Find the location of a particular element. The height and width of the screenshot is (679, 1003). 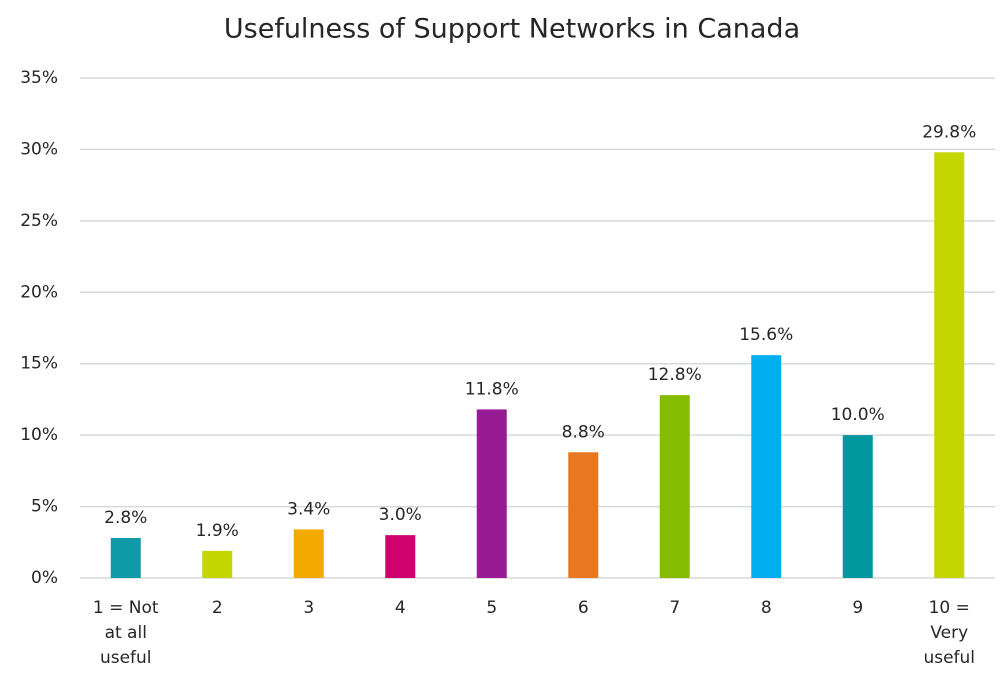

y-tick-label: 5% is located at coordinates (44, 507).